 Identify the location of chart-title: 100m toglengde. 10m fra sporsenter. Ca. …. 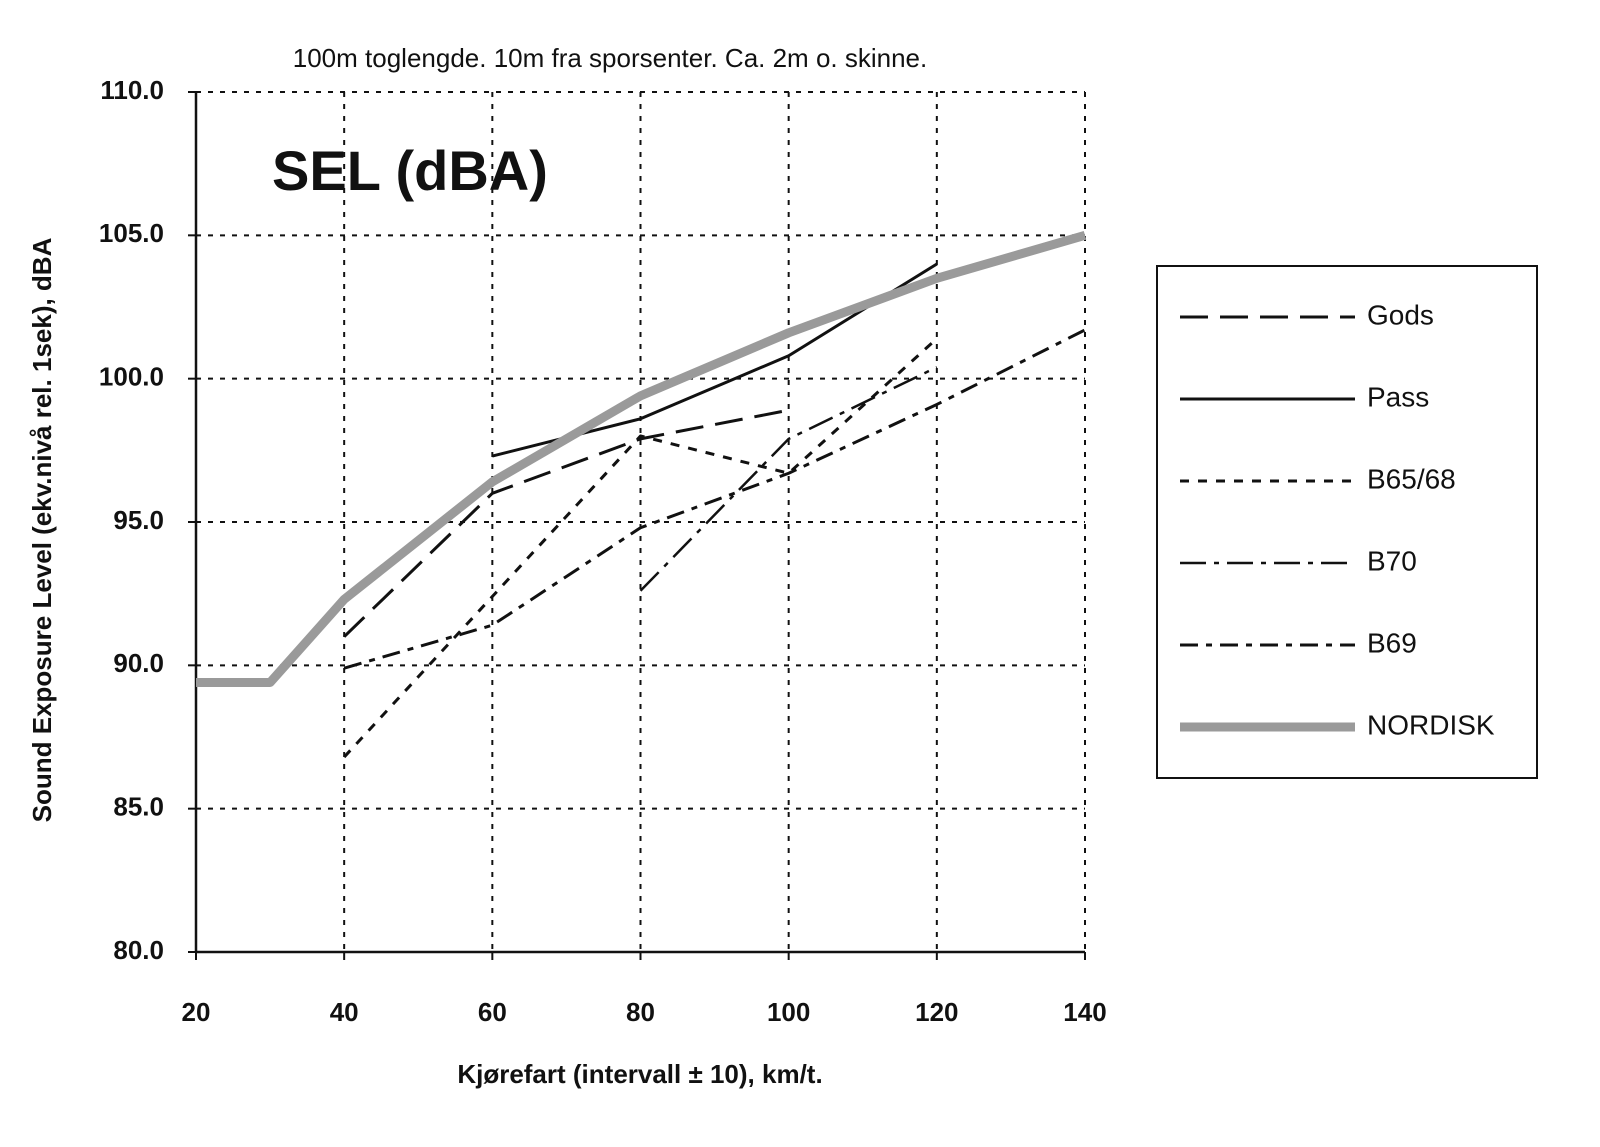
(610, 58).